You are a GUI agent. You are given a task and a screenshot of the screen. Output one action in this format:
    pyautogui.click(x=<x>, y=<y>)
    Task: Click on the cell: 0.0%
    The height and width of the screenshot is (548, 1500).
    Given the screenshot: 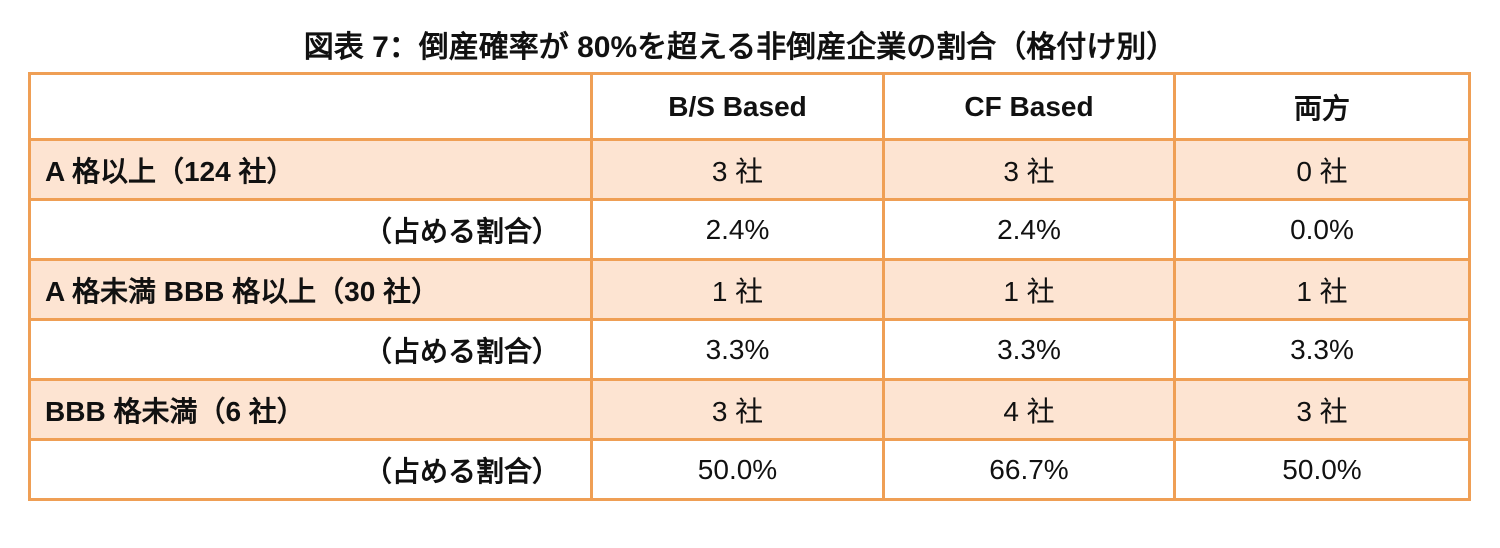 What is the action you would take?
    pyautogui.click(x=1322, y=229)
    